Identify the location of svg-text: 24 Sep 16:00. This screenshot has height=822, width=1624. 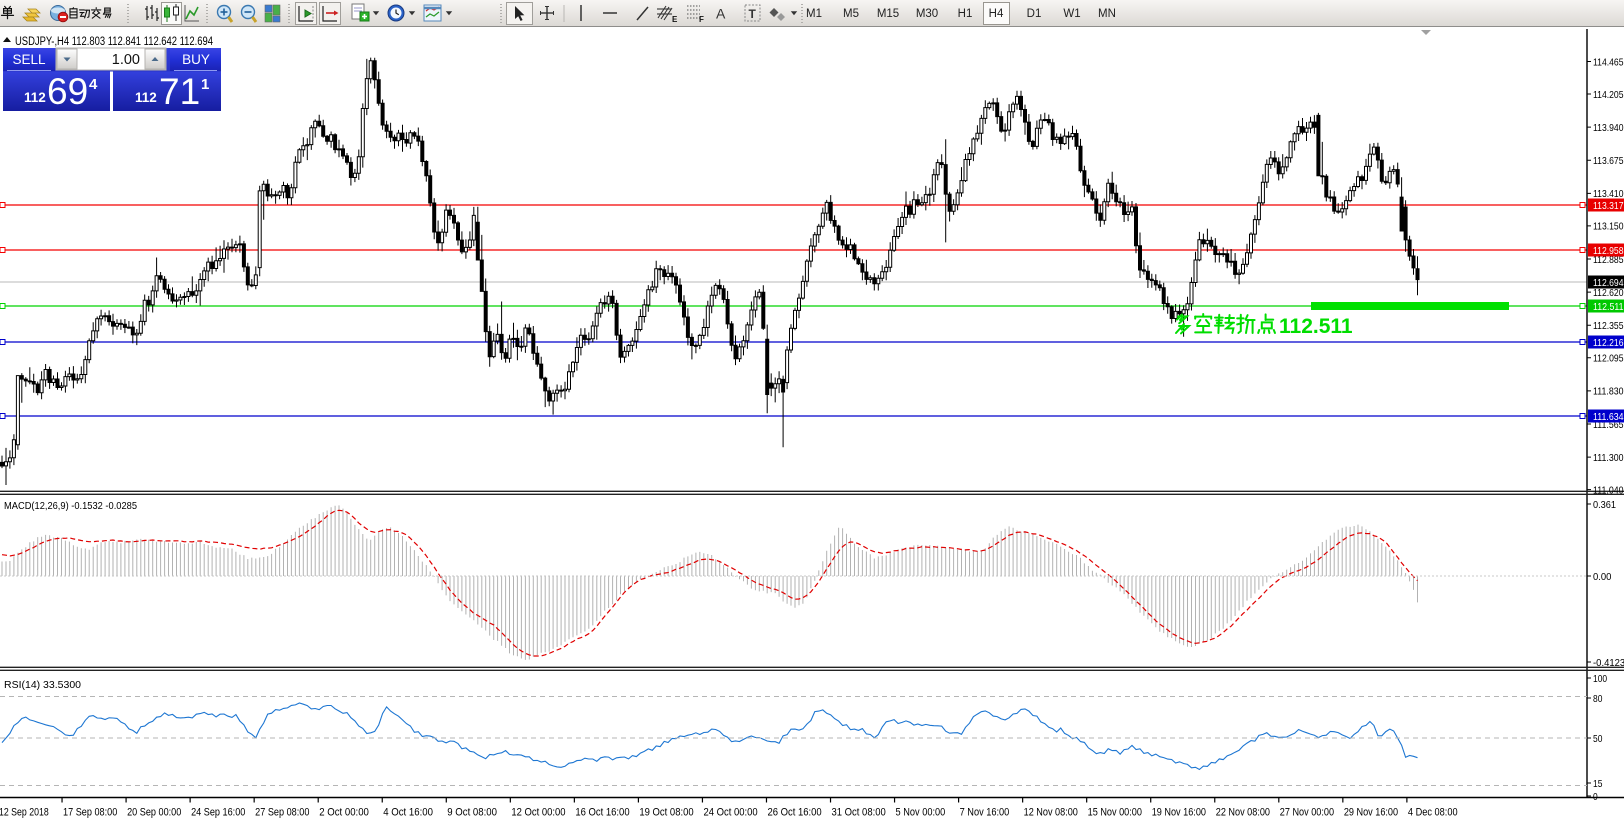
(218, 813).